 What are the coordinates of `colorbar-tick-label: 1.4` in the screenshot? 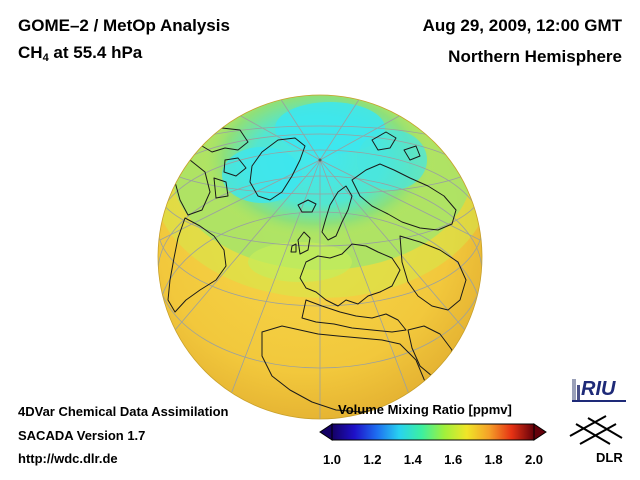 It's located at (412, 459).